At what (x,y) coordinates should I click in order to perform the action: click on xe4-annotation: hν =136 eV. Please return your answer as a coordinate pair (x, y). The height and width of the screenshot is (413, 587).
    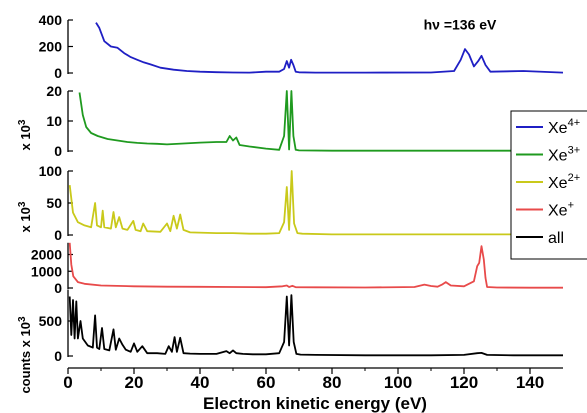
    Looking at the image, I should click on (460, 24).